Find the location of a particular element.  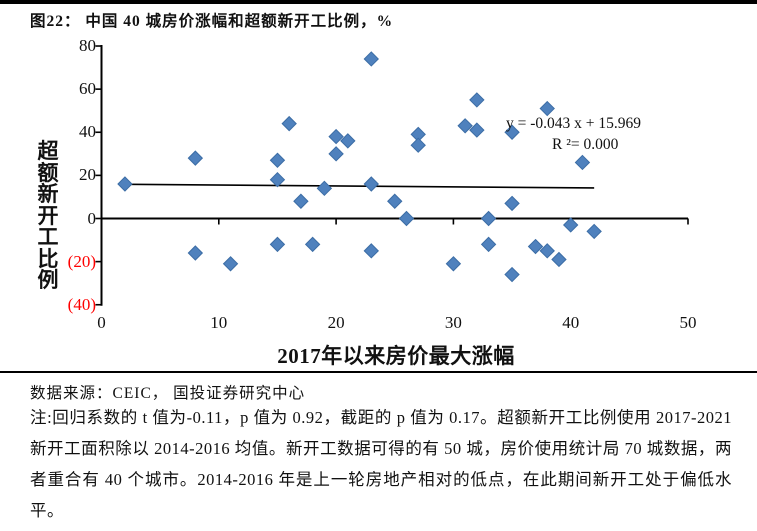

x-tick-label: 30 is located at coordinates (453, 322).